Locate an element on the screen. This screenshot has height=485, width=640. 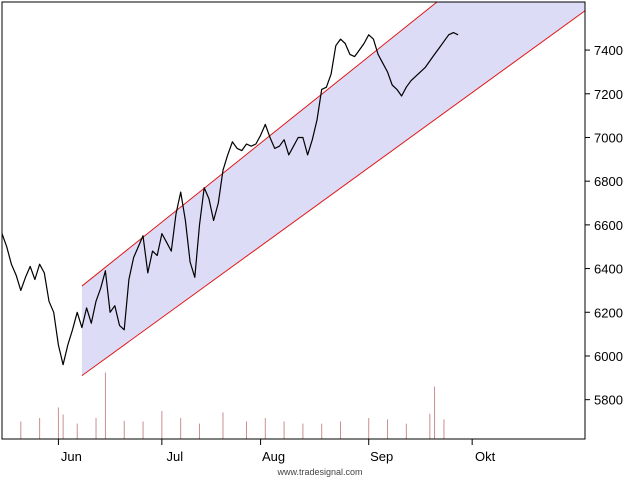
x-tick-label: Jun is located at coordinates (71, 456).